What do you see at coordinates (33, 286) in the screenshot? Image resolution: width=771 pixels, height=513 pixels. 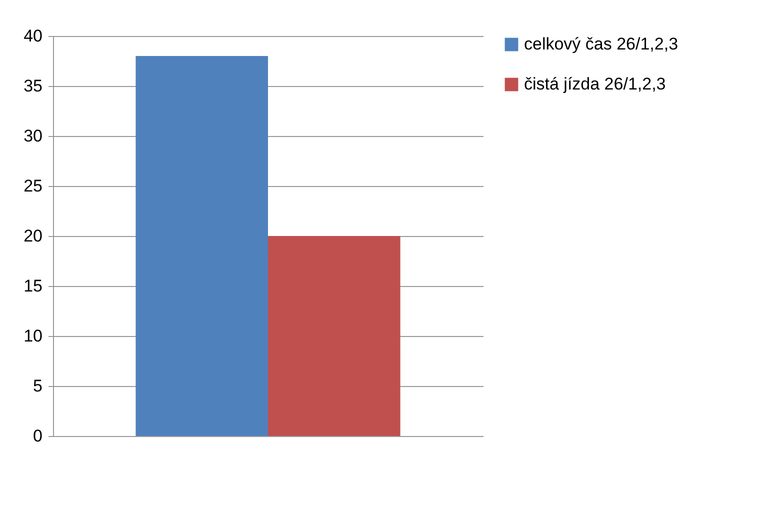 I see `y-tick-label: 15` at bounding box center [33, 286].